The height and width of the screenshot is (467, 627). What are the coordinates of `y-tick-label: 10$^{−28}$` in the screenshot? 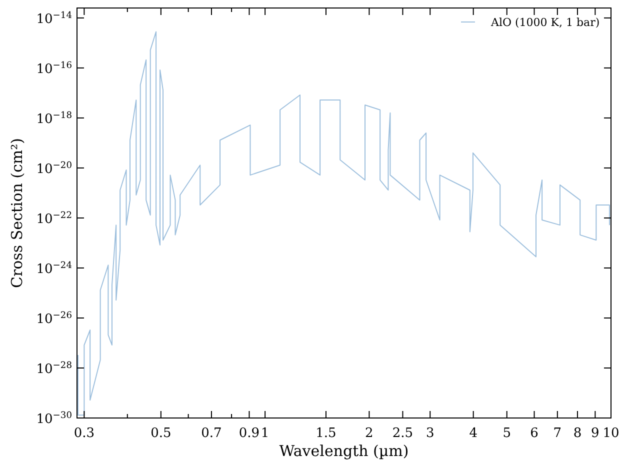 It's located at (54, 368).